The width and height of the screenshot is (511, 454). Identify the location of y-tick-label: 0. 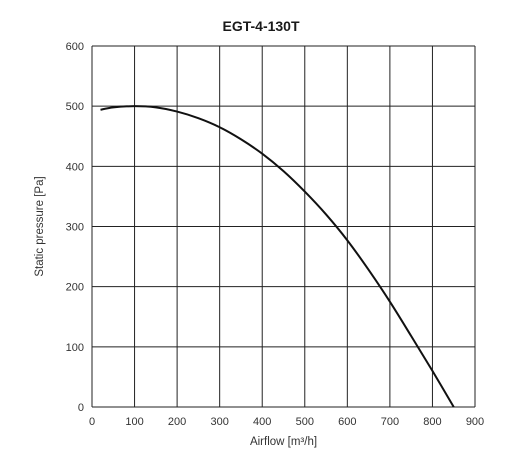
(81, 408).